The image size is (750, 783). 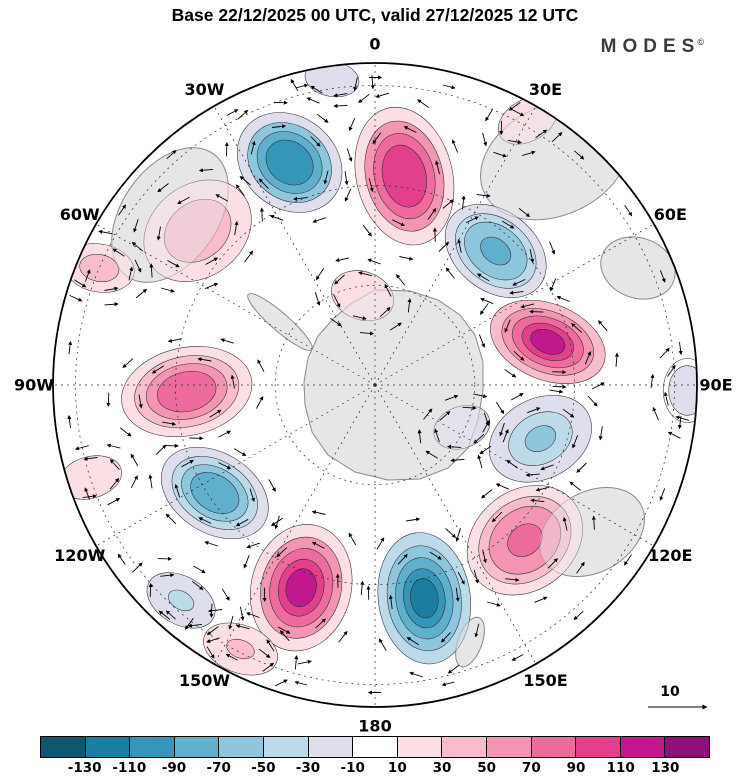 I want to click on longitude-label: 60E, so click(x=670, y=214).